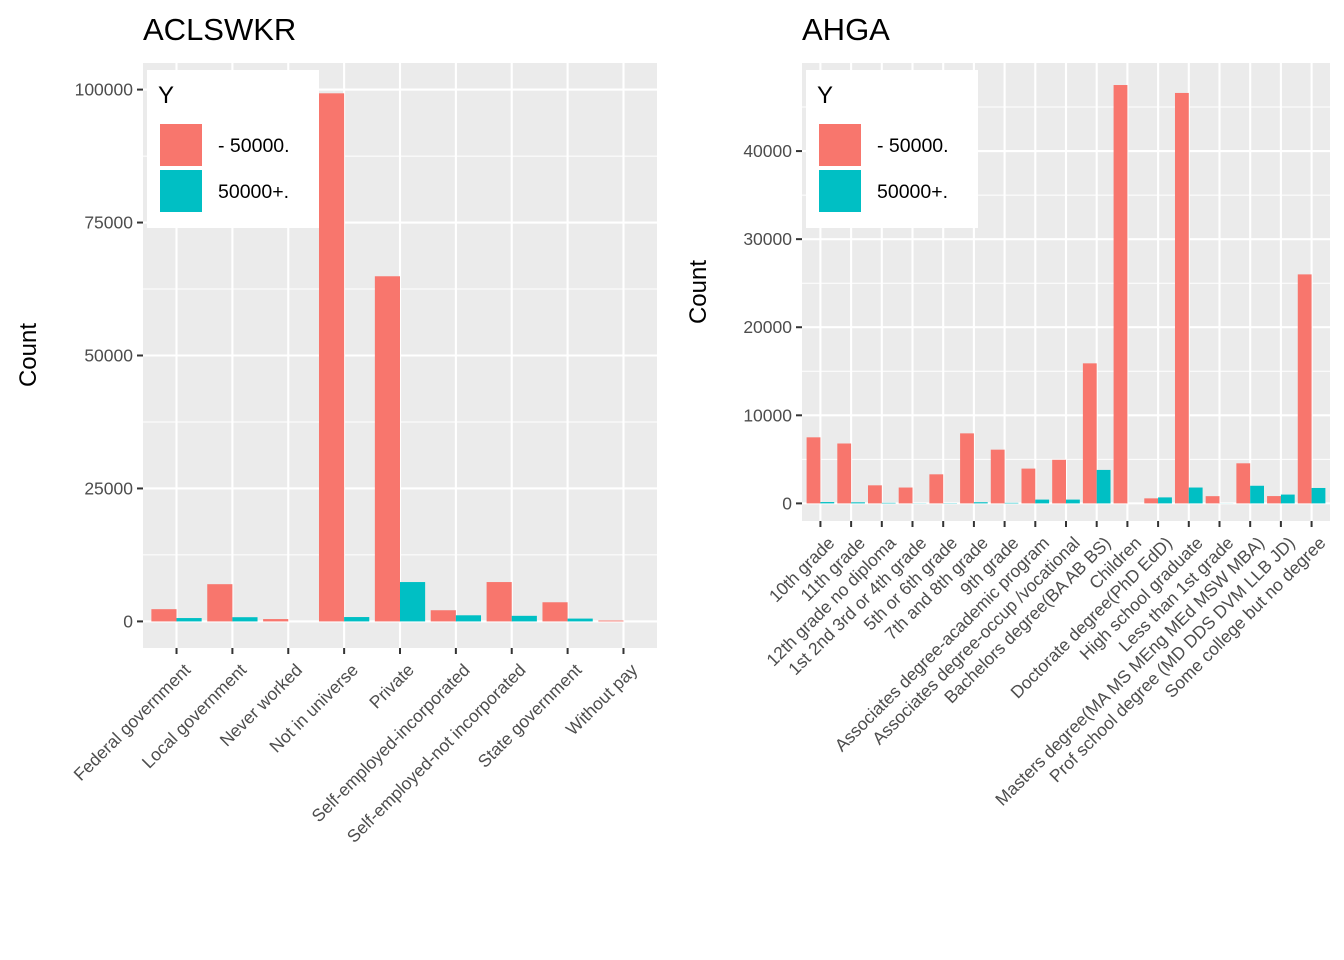  What do you see at coordinates (391, 686) in the screenshot?
I see `x-tick-label: Private` at bounding box center [391, 686].